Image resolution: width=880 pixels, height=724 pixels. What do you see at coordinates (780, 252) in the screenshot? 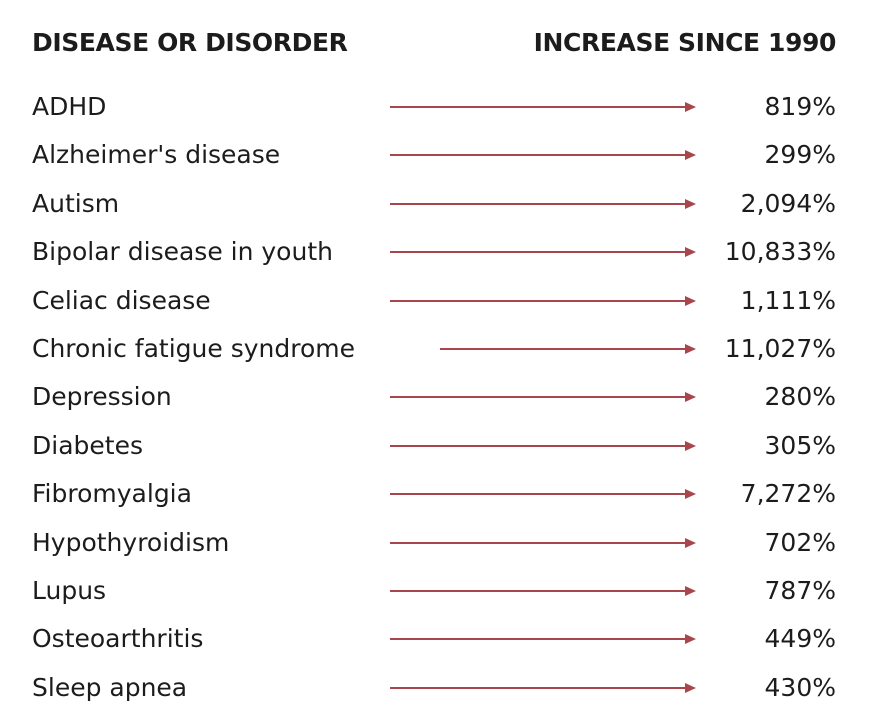
I see `increase-value: 10,833%` at bounding box center [780, 252].